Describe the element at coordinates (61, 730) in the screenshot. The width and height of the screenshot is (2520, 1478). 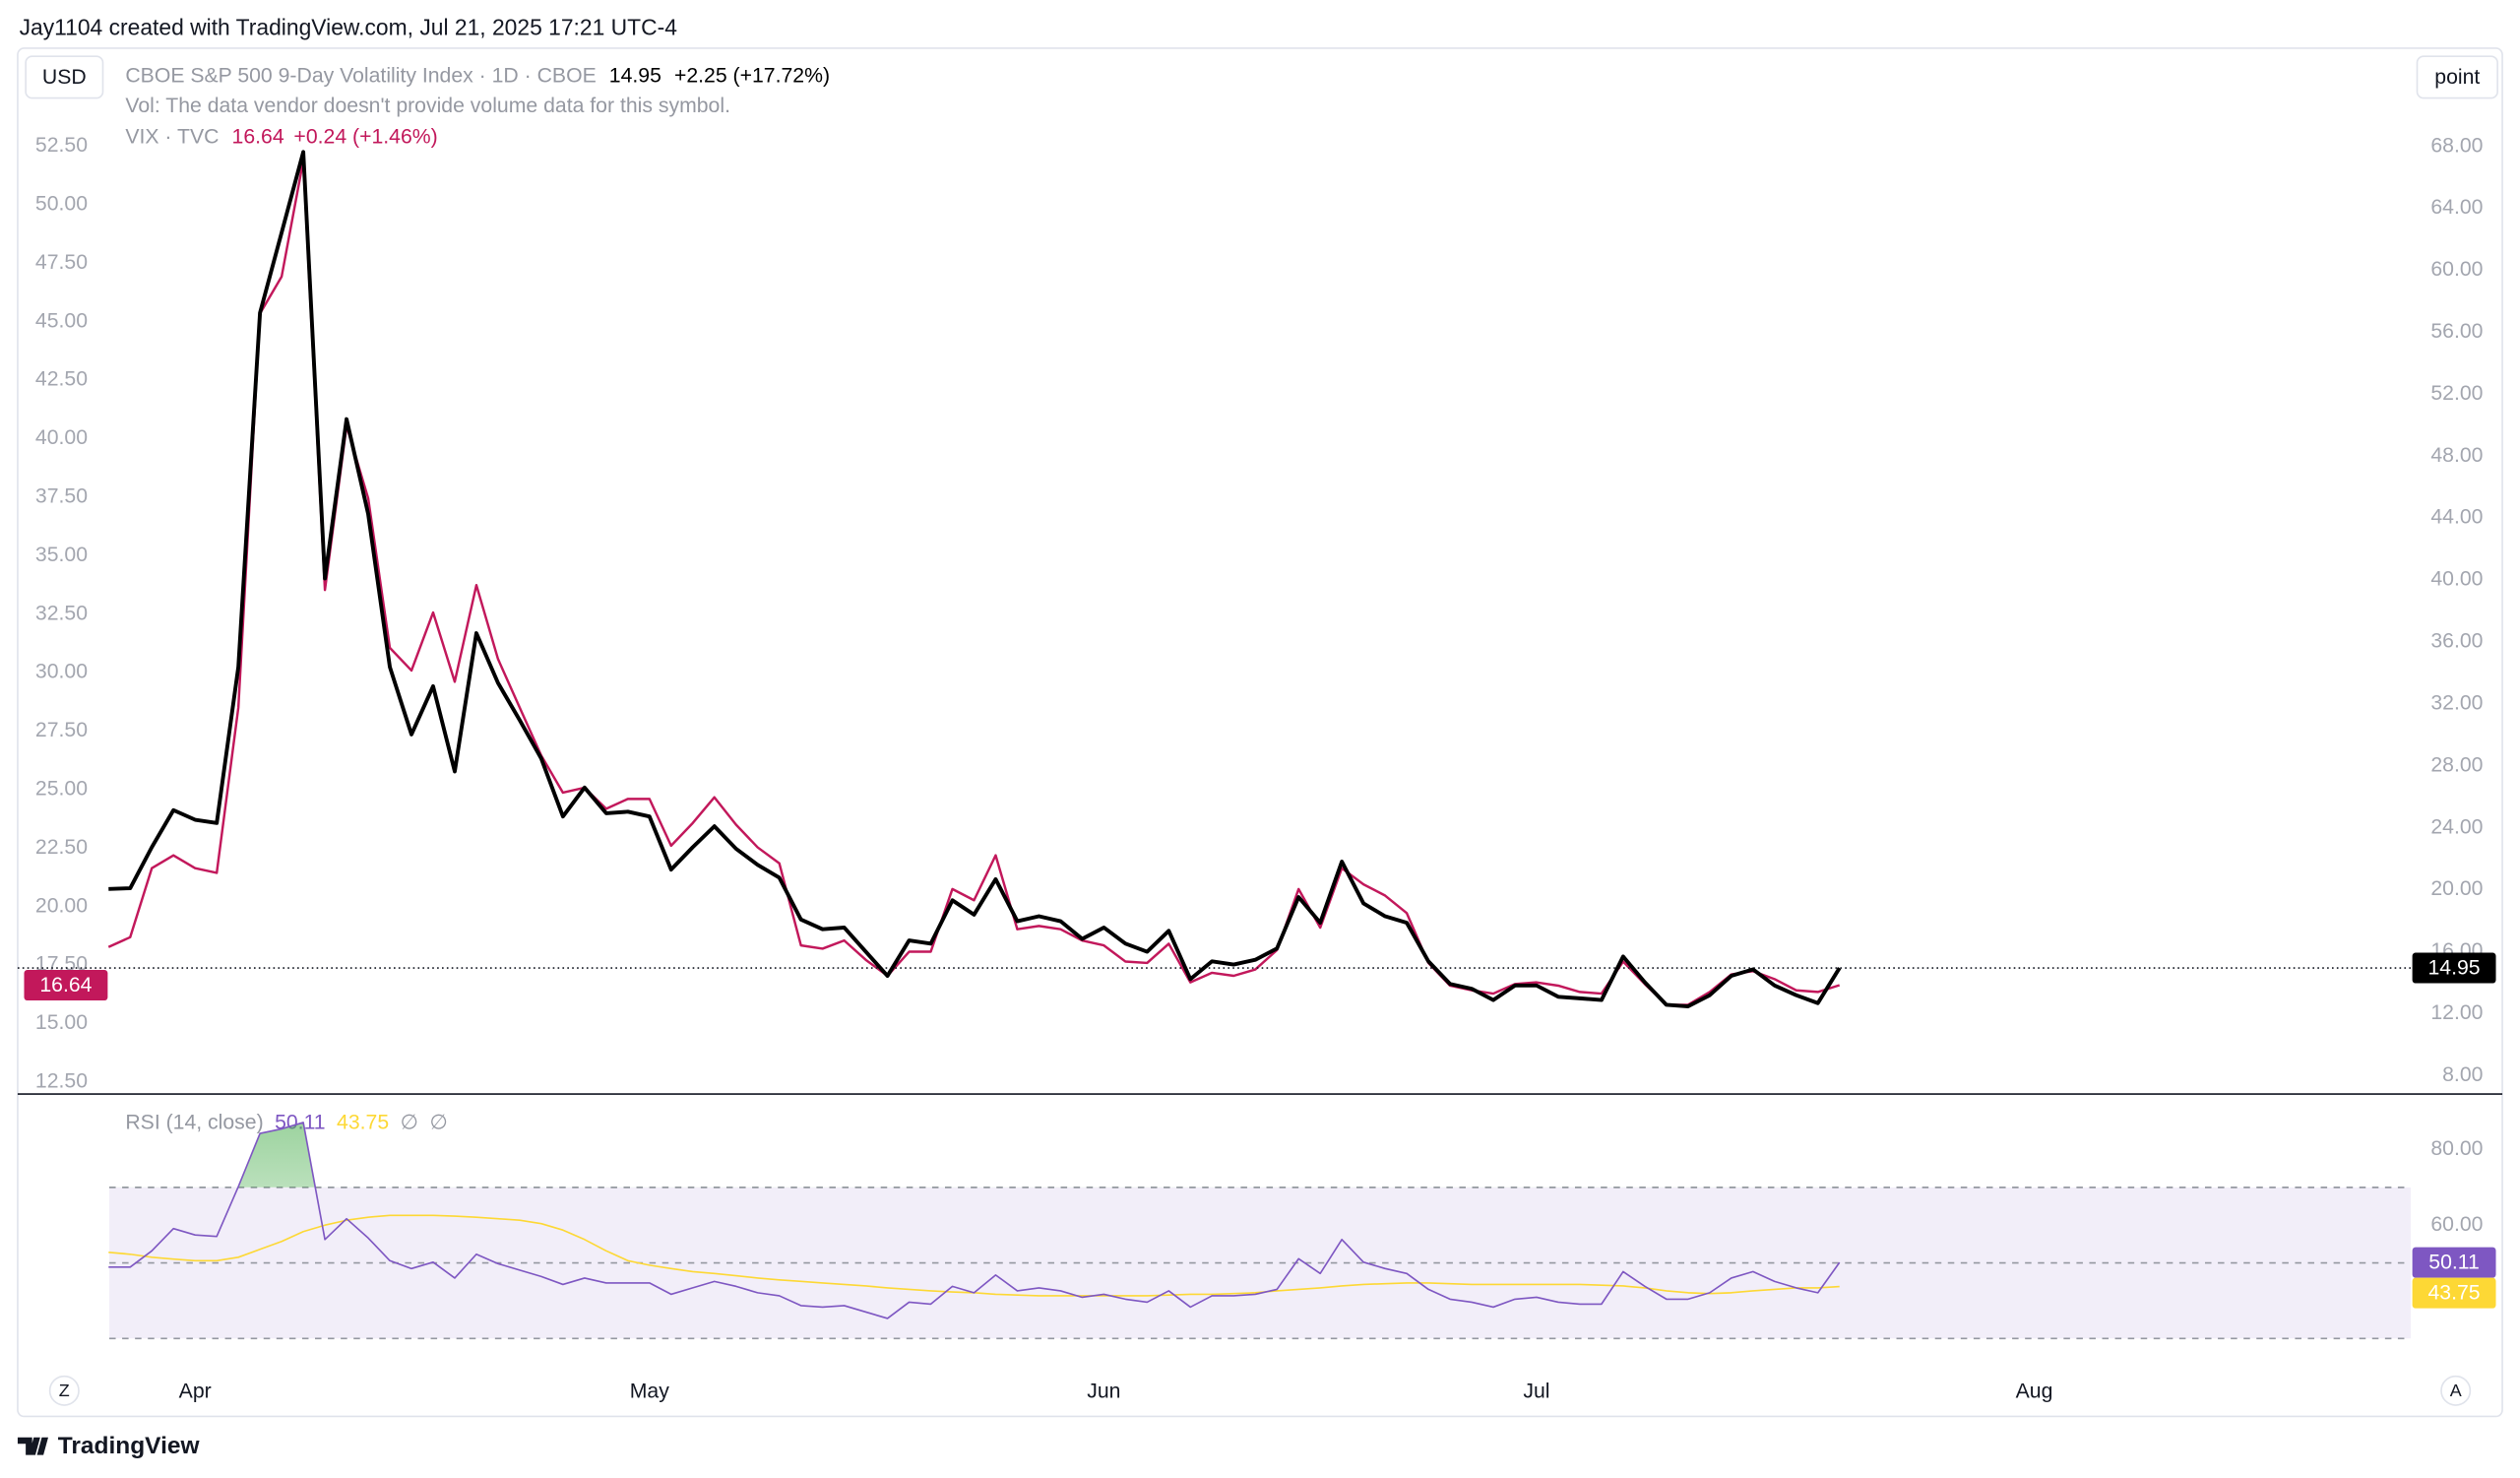
I see `y-tick-label: 27.50` at that location.